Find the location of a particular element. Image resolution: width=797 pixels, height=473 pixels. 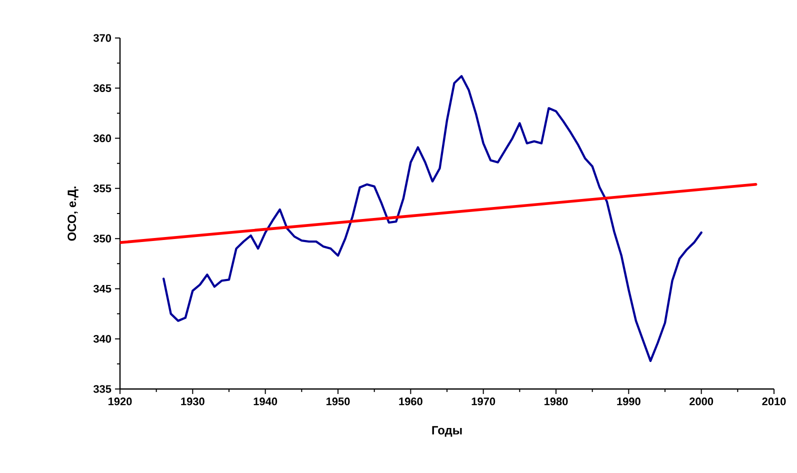

x-tick-label: 1960 is located at coordinates (410, 402).